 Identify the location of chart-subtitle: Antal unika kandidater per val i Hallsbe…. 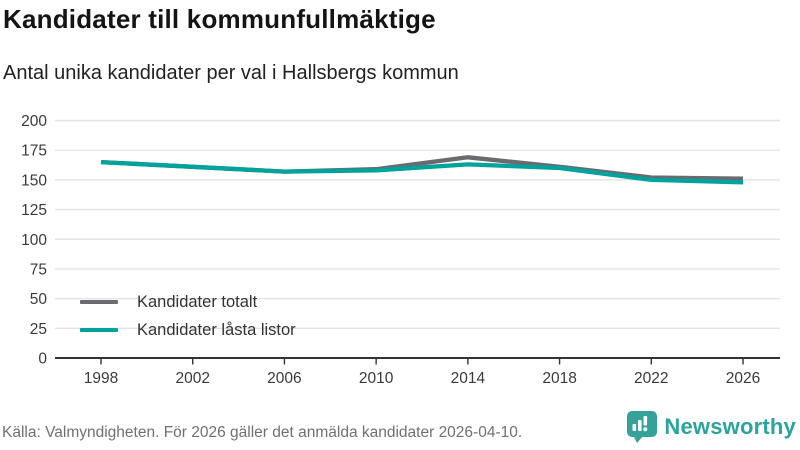
(231, 73).